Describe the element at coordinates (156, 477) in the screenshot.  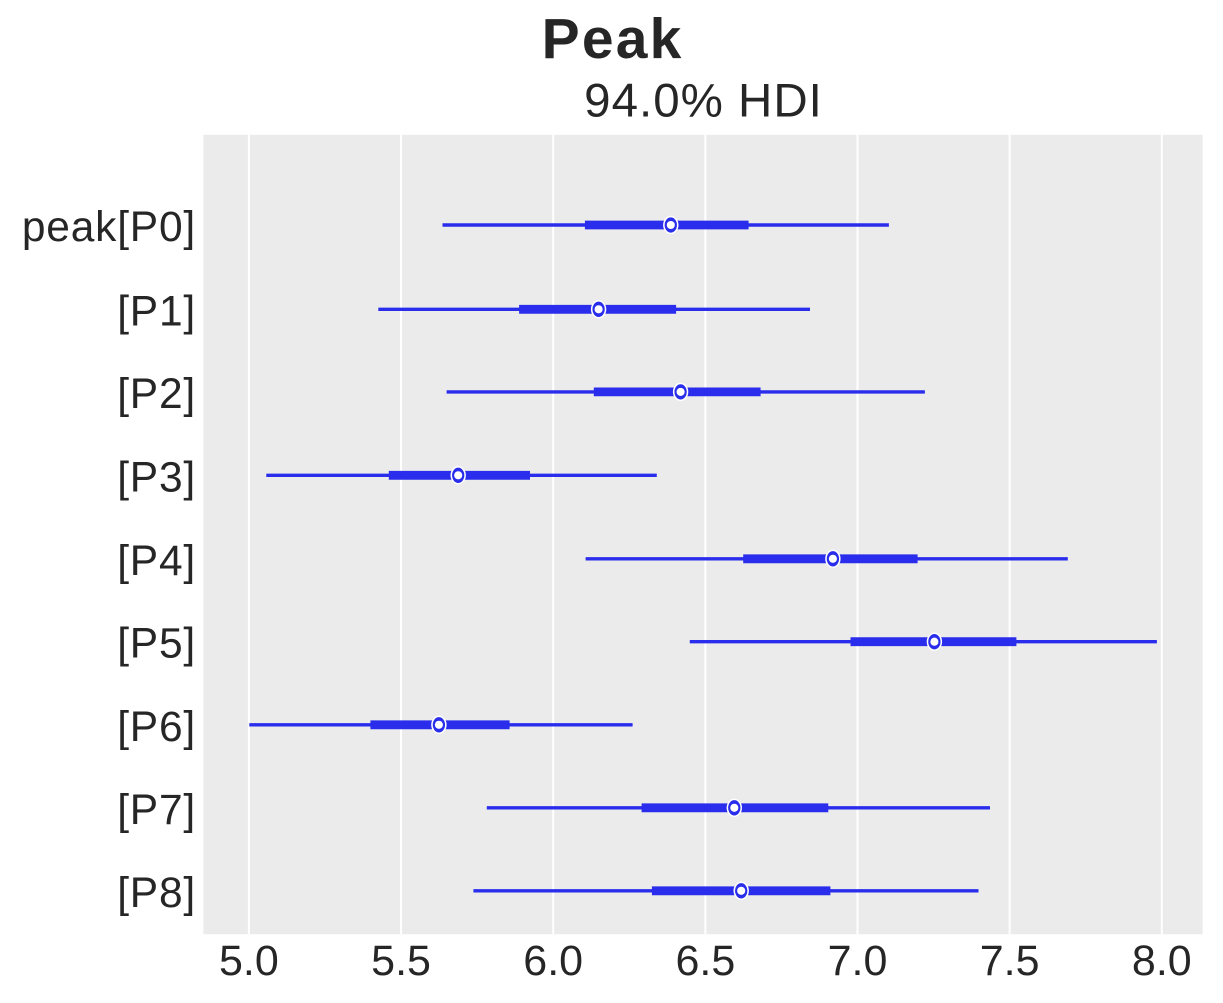
I see `svg-text: [P3]` at that location.